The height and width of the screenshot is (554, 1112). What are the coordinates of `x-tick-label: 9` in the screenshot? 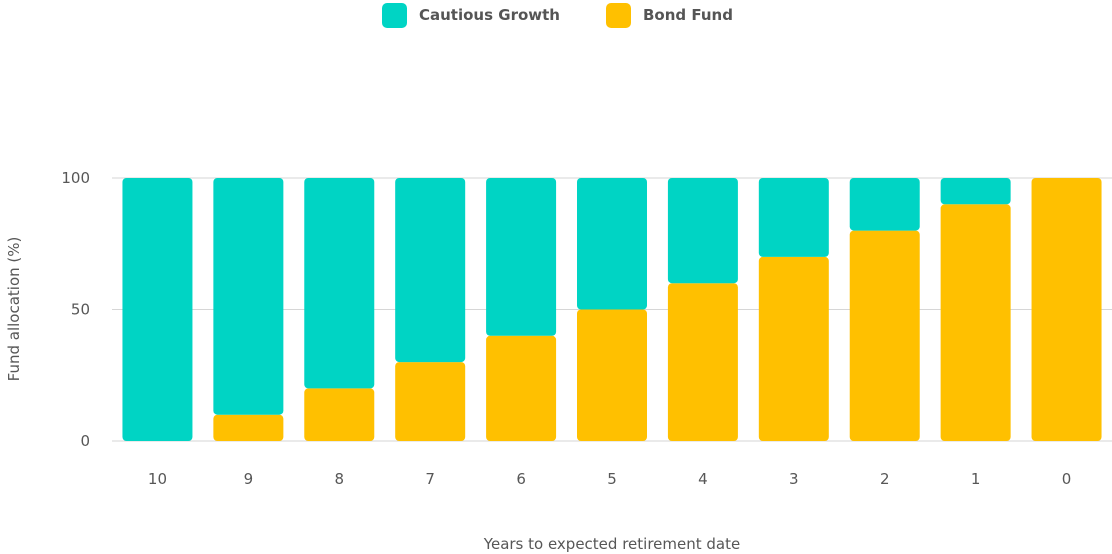 It's located at (249, 479).